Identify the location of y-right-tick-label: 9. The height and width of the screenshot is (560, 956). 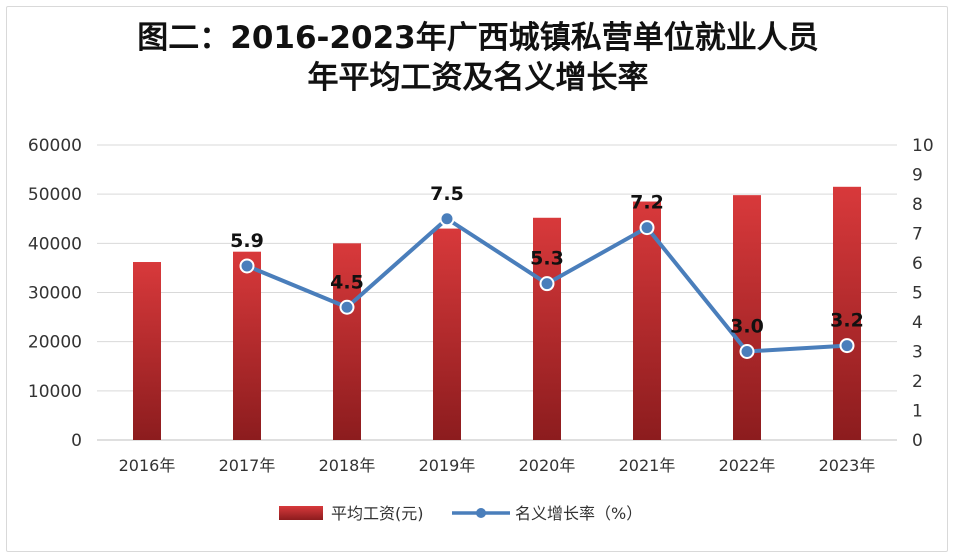
(917, 176).